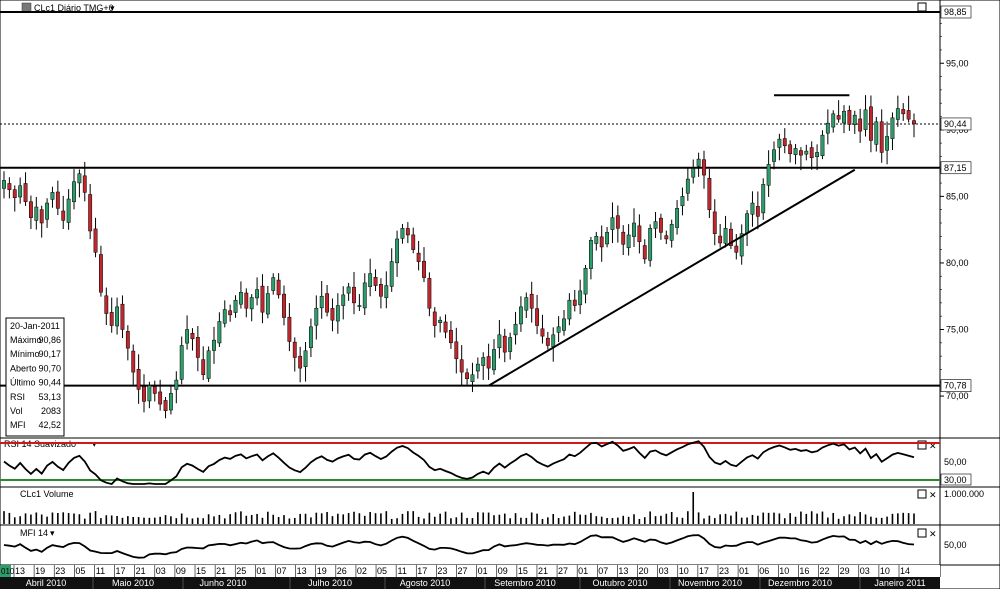 The width and height of the screenshot is (1000, 589). Describe the element at coordinates (493, 506) in the screenshot. I see `volume-panel: CLc1 Volume ✕ 1.000.000` at that location.